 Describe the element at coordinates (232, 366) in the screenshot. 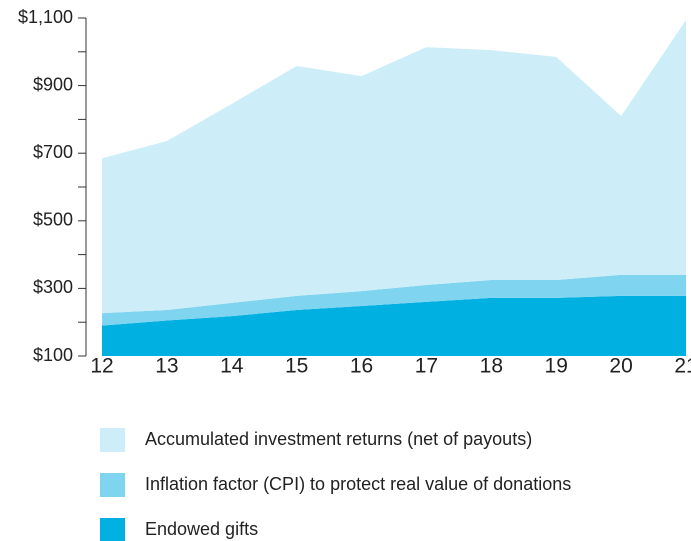

I see `x-tick-label: 14` at that location.